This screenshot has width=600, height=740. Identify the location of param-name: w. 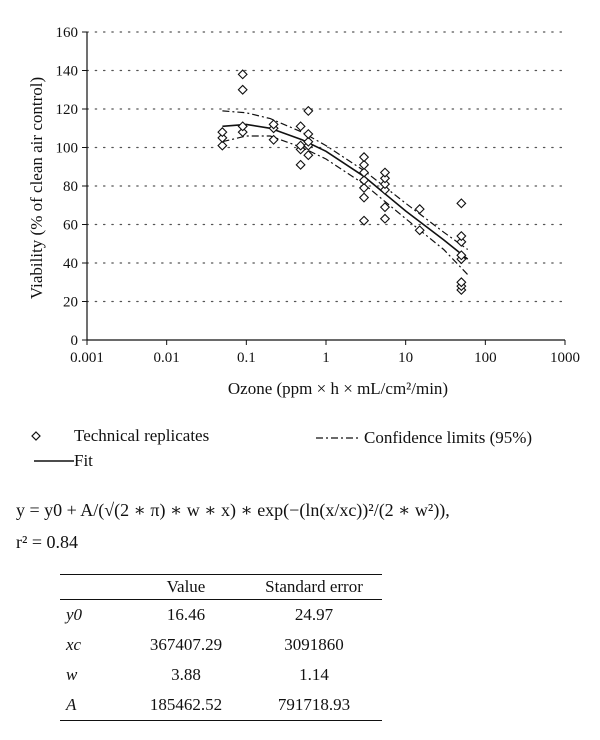
(72, 674).